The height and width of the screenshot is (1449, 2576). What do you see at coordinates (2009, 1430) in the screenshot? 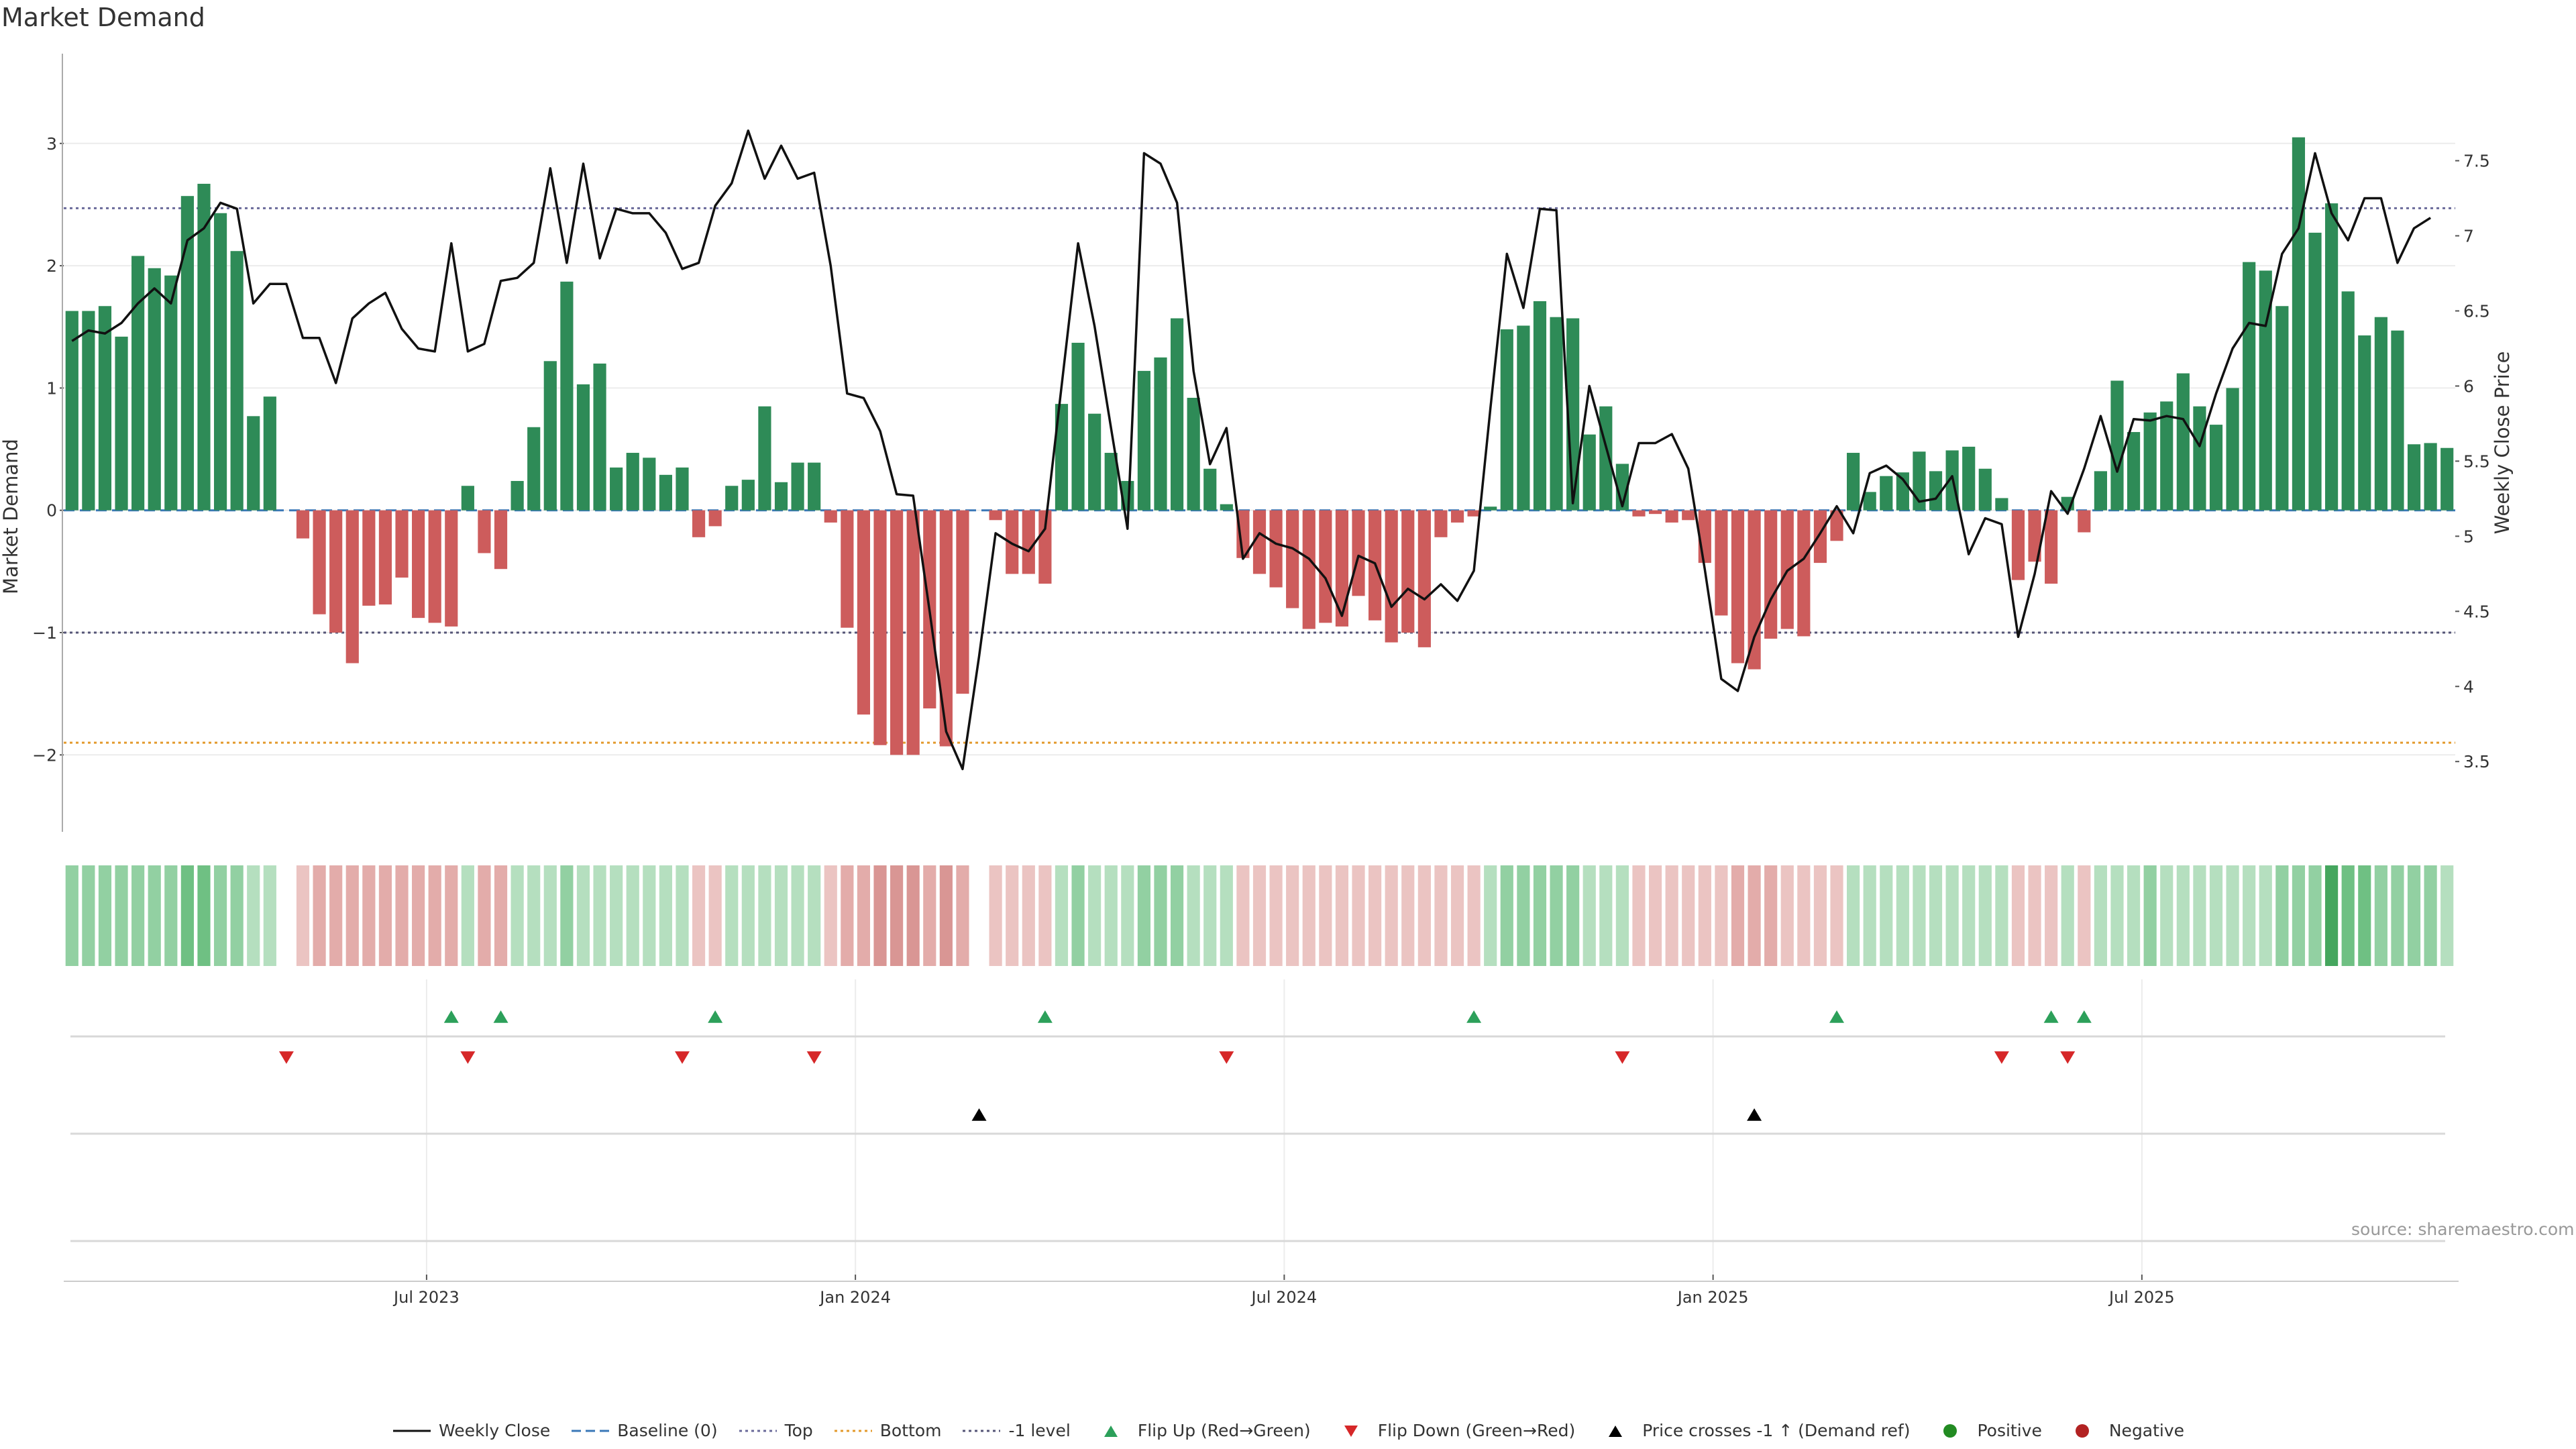
I see `legend-label: Positive` at bounding box center [2009, 1430].